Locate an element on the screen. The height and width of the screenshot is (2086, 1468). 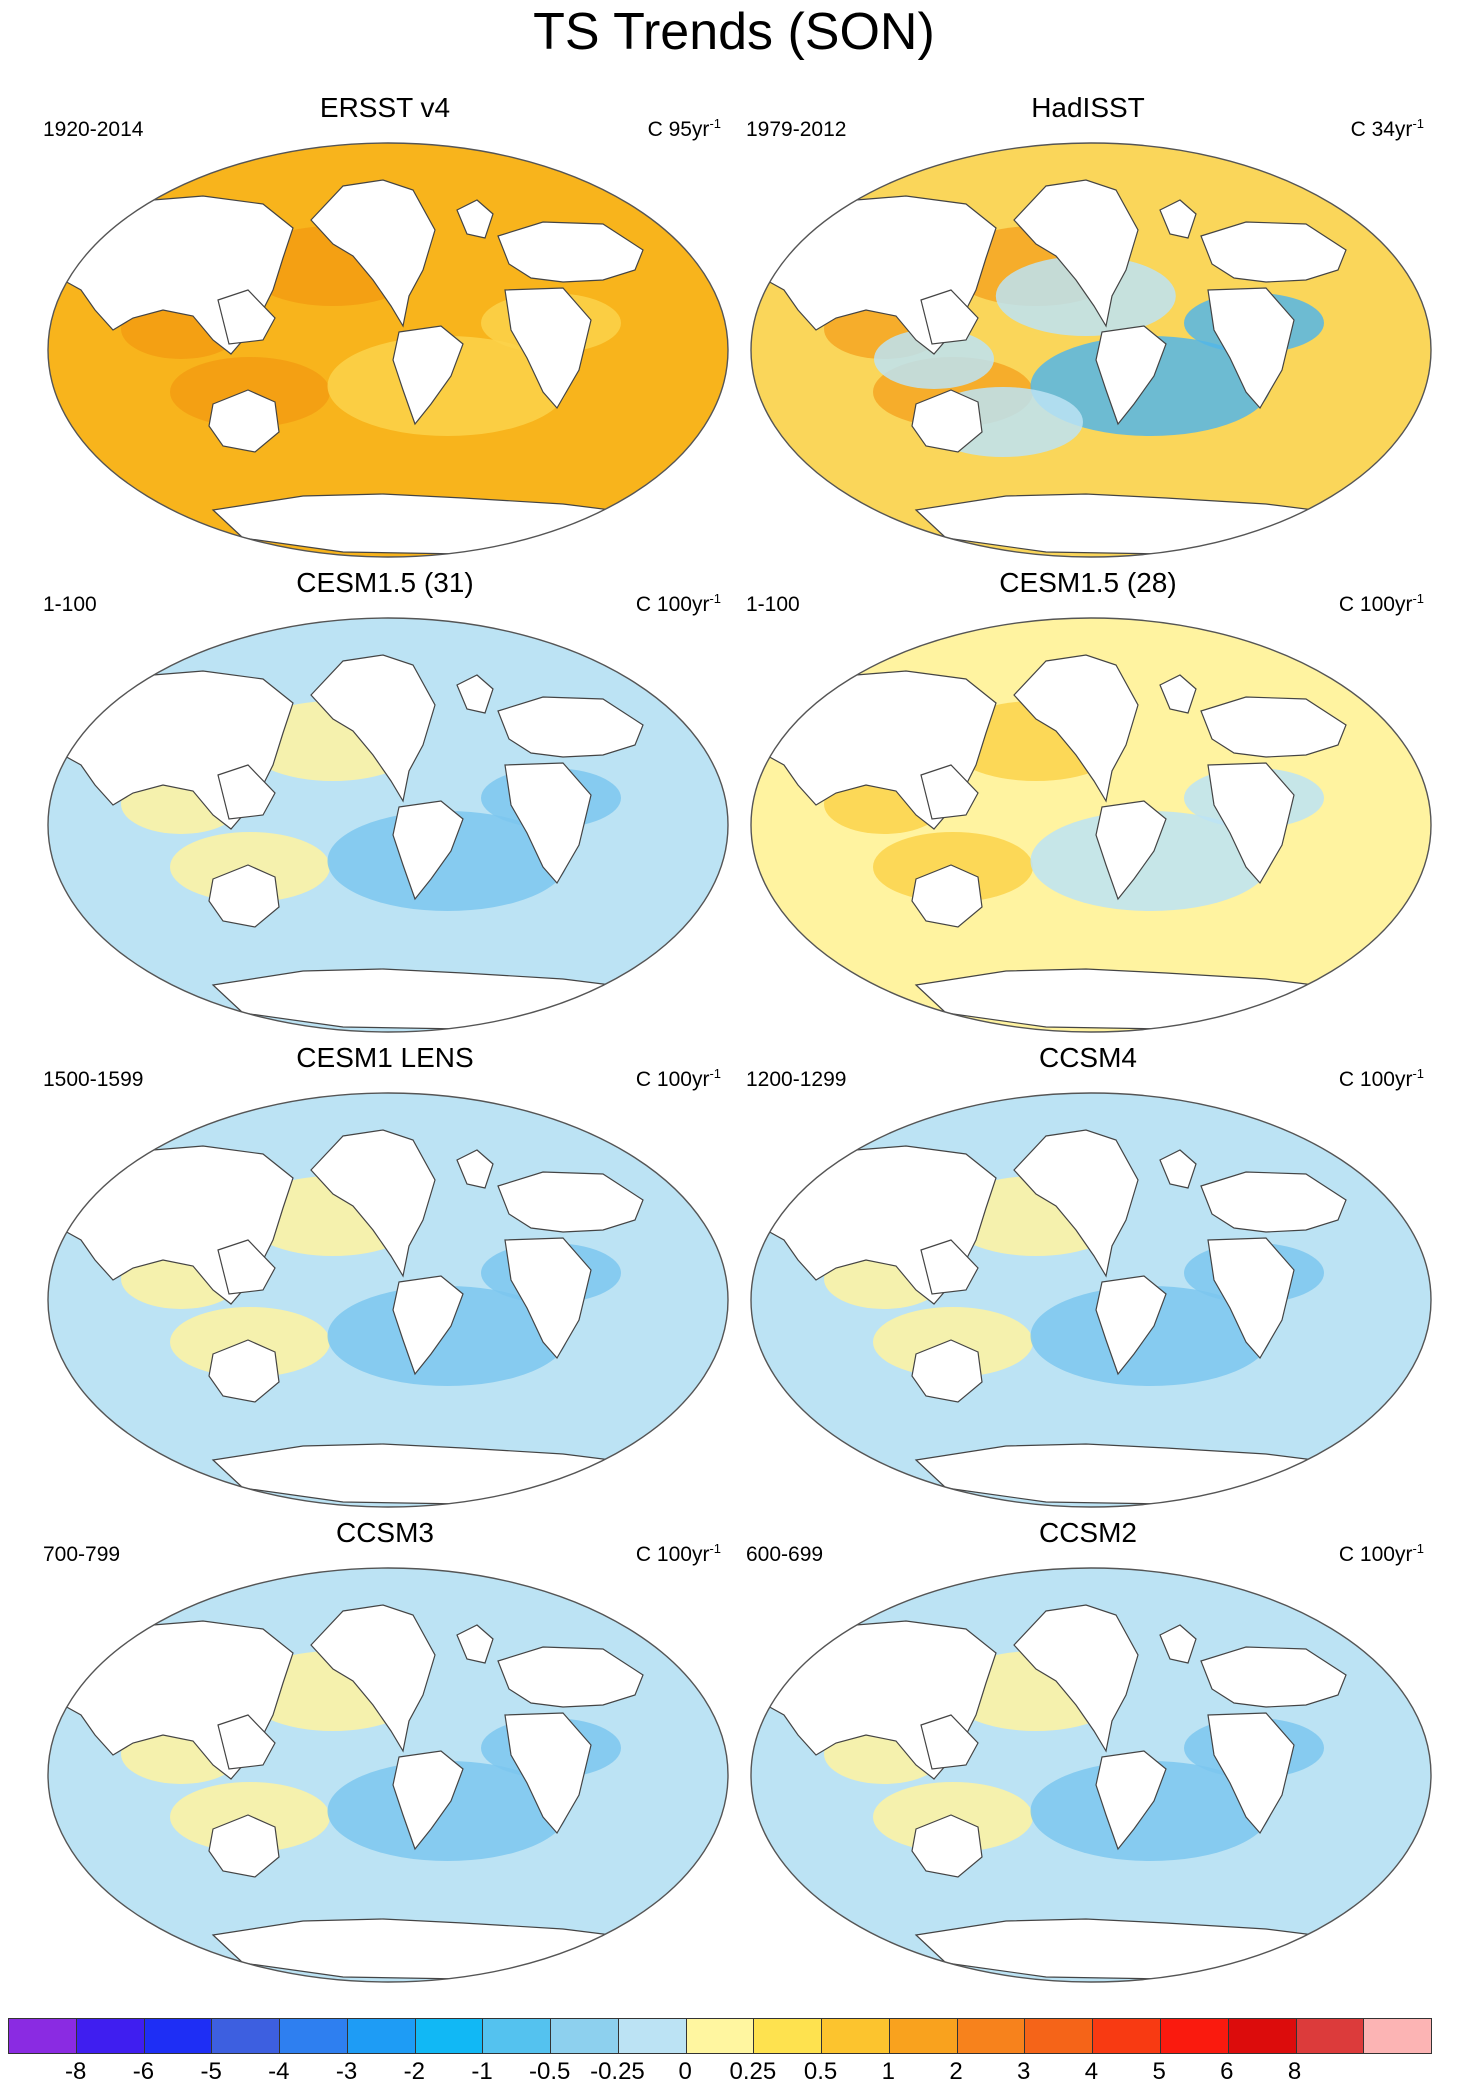
panel-title: CCSM4 is located at coordinates (1087, 1057).